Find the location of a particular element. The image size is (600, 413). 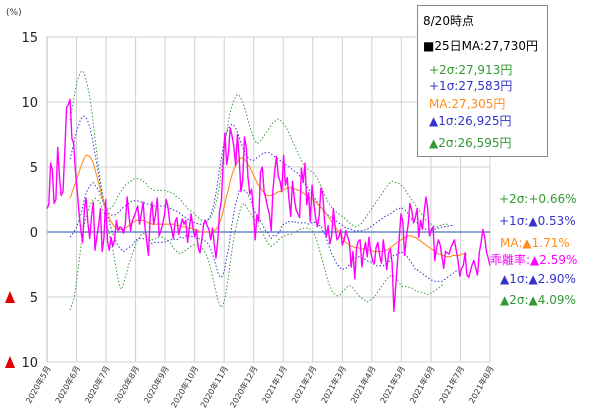

y-tick-label: 15 is located at coordinates (29, 38).